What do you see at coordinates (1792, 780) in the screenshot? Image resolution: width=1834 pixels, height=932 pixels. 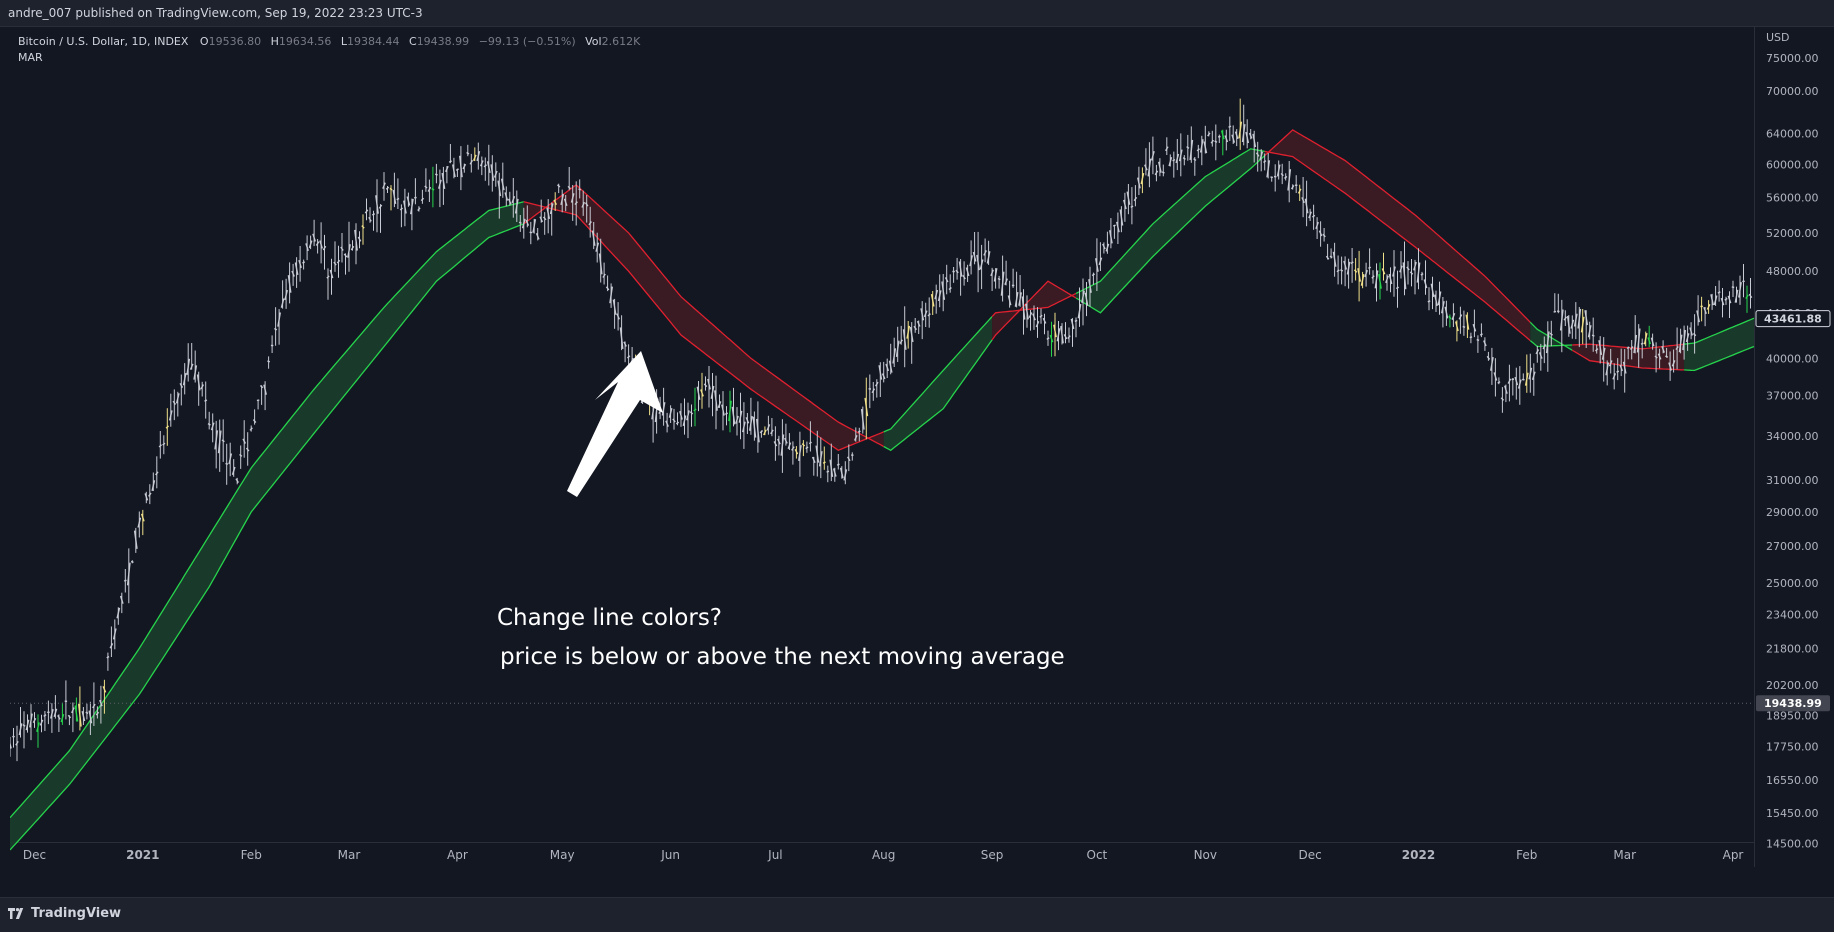 I see `y-tick-label: 16550.00` at bounding box center [1792, 780].